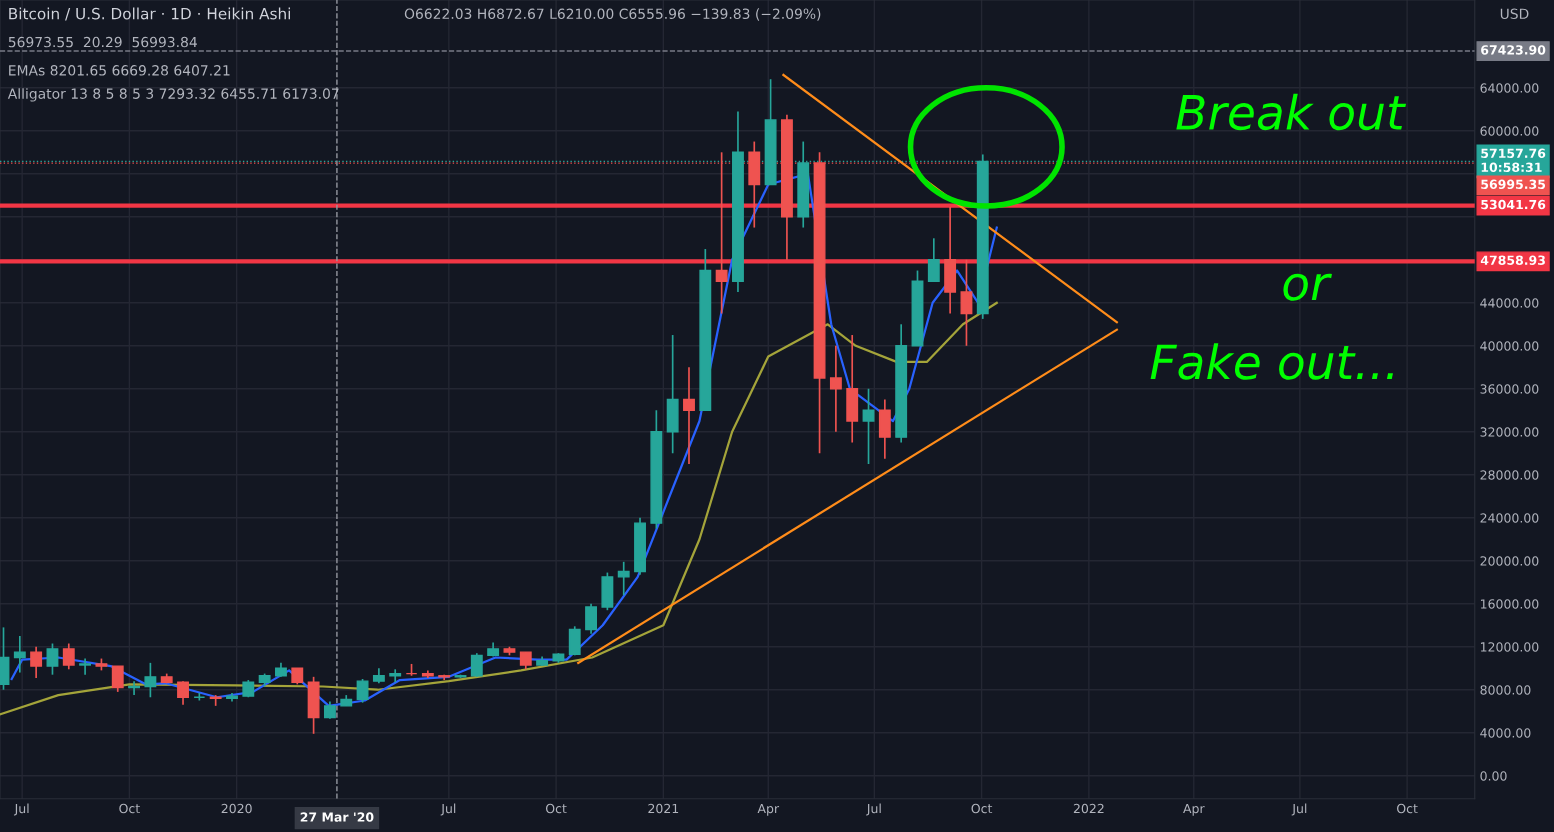 This screenshot has height=832, width=1554. Describe the element at coordinates (663, 808) in the screenshot. I see `x-tick-label: 2021` at that location.